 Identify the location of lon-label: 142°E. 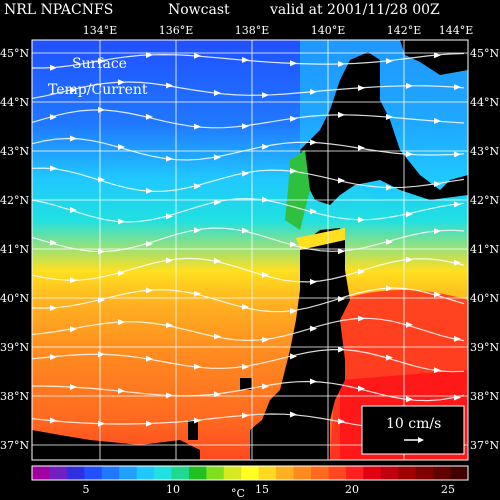
(404, 30).